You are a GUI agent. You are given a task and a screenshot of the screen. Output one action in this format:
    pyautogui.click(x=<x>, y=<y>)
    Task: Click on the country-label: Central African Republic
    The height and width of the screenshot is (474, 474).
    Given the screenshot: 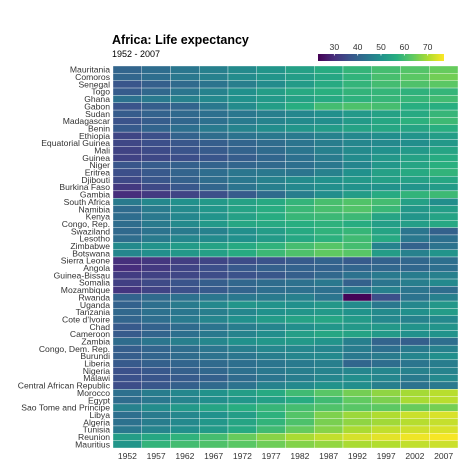 What is the action you would take?
    pyautogui.click(x=64, y=386)
    